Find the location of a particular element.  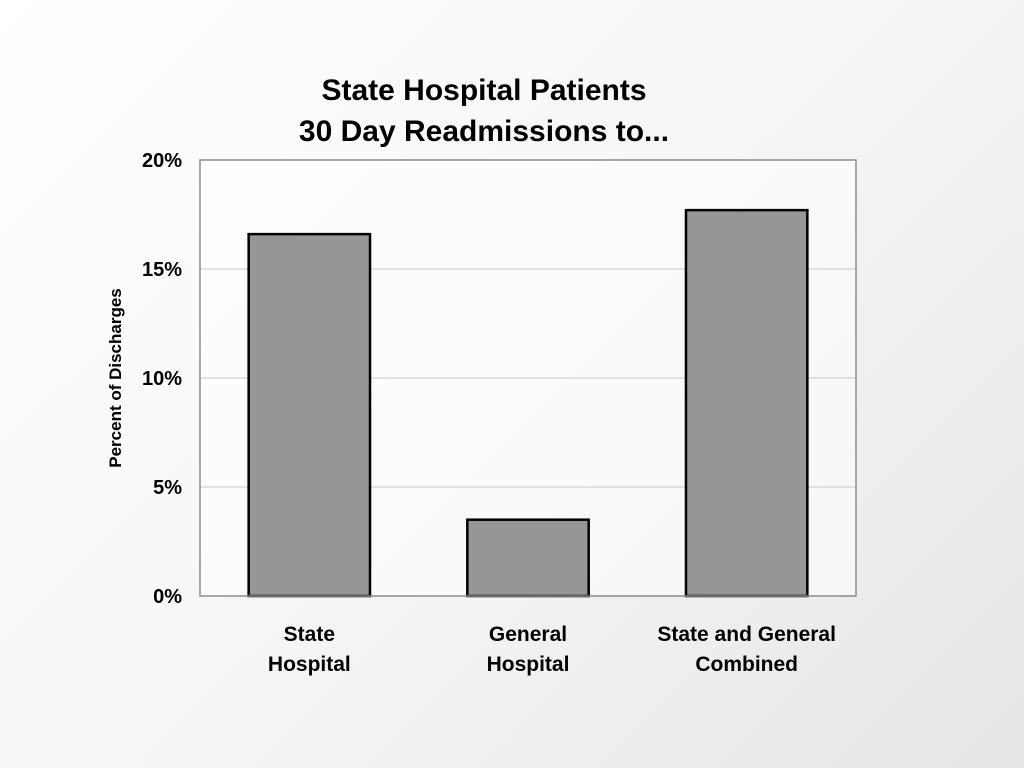

x-category-label: Combined is located at coordinates (746, 664).